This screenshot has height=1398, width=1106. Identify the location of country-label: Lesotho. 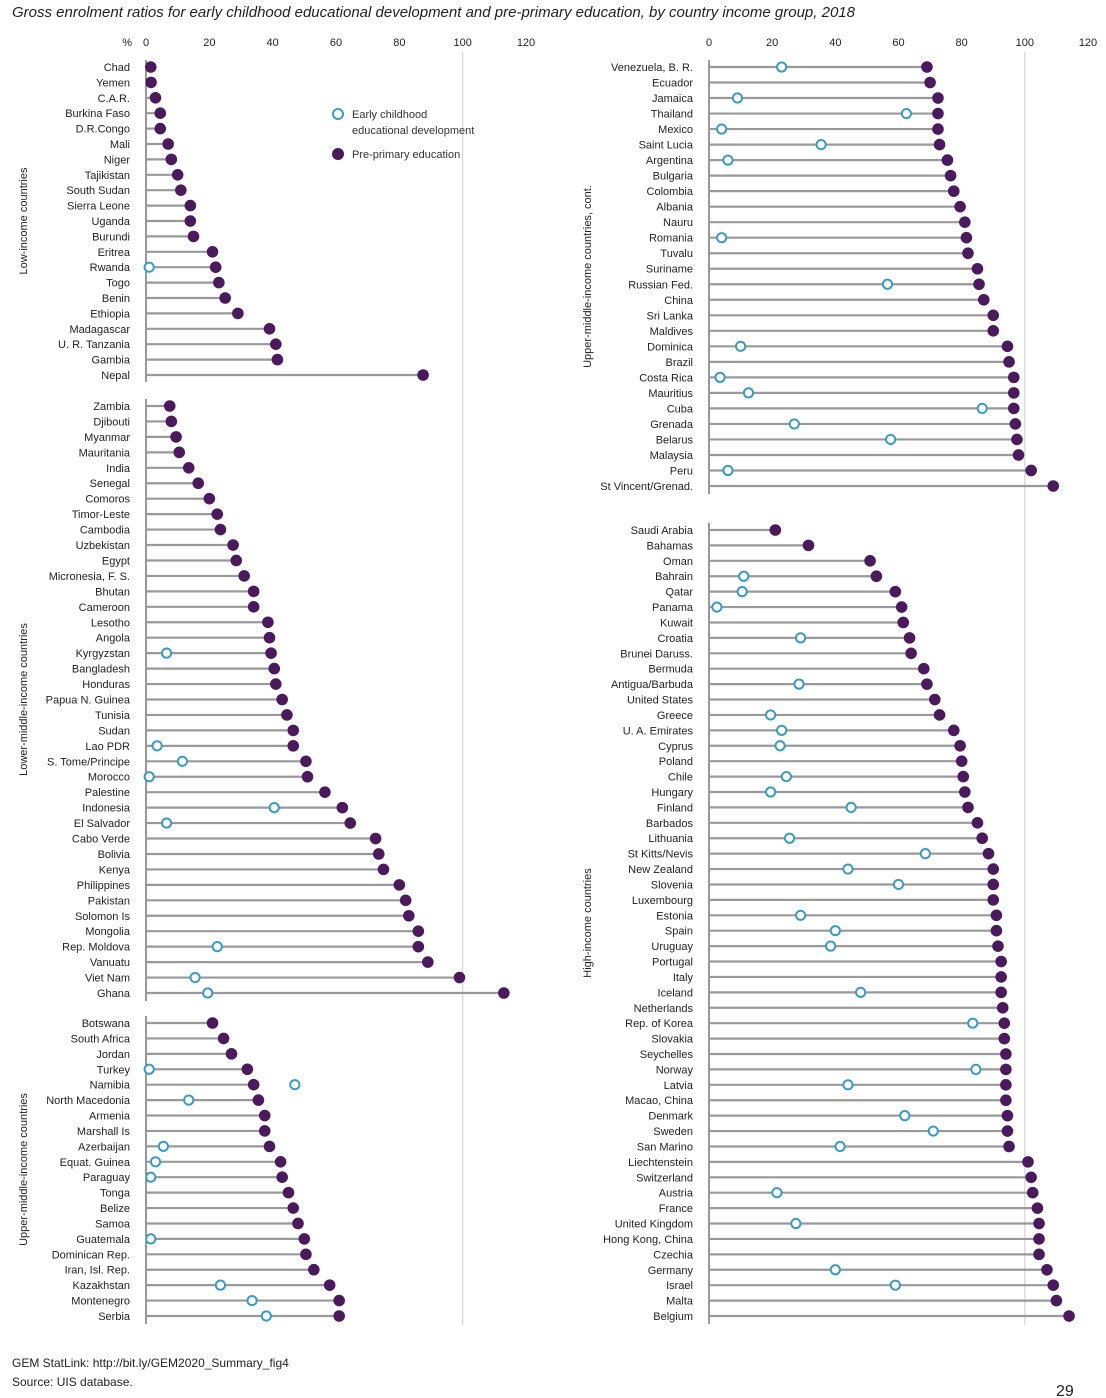
(110, 623).